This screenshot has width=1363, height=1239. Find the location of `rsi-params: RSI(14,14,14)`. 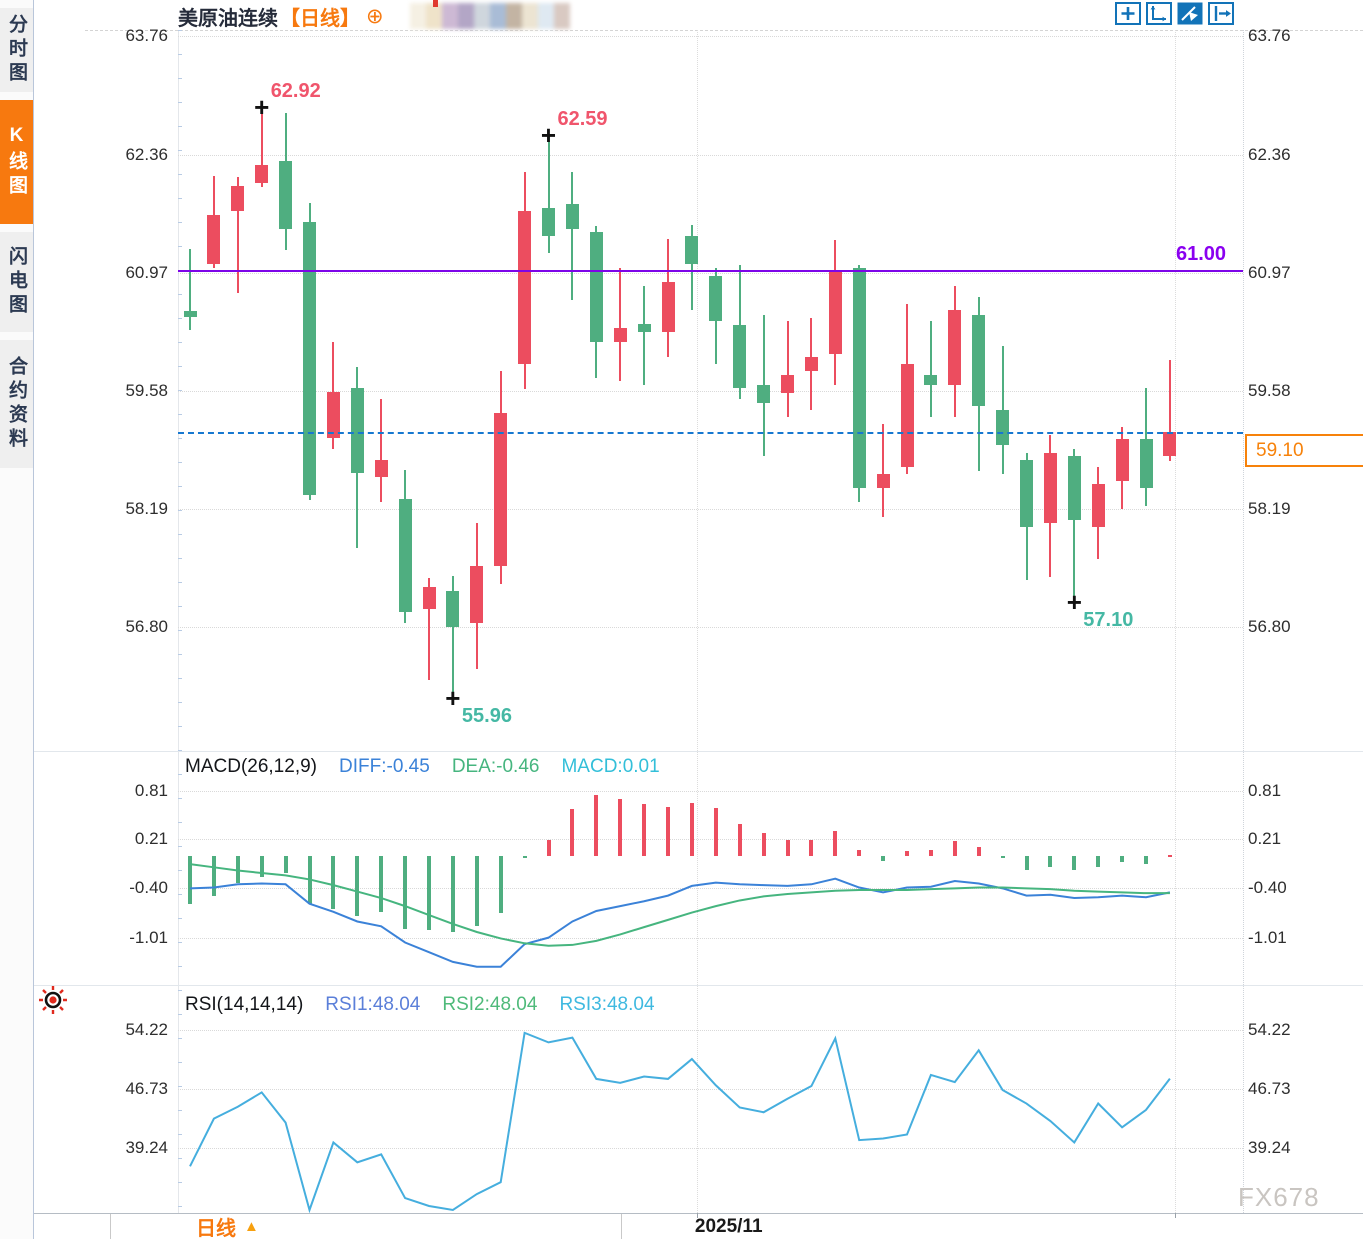

rsi-params: RSI(14,14,14) is located at coordinates (244, 1004).